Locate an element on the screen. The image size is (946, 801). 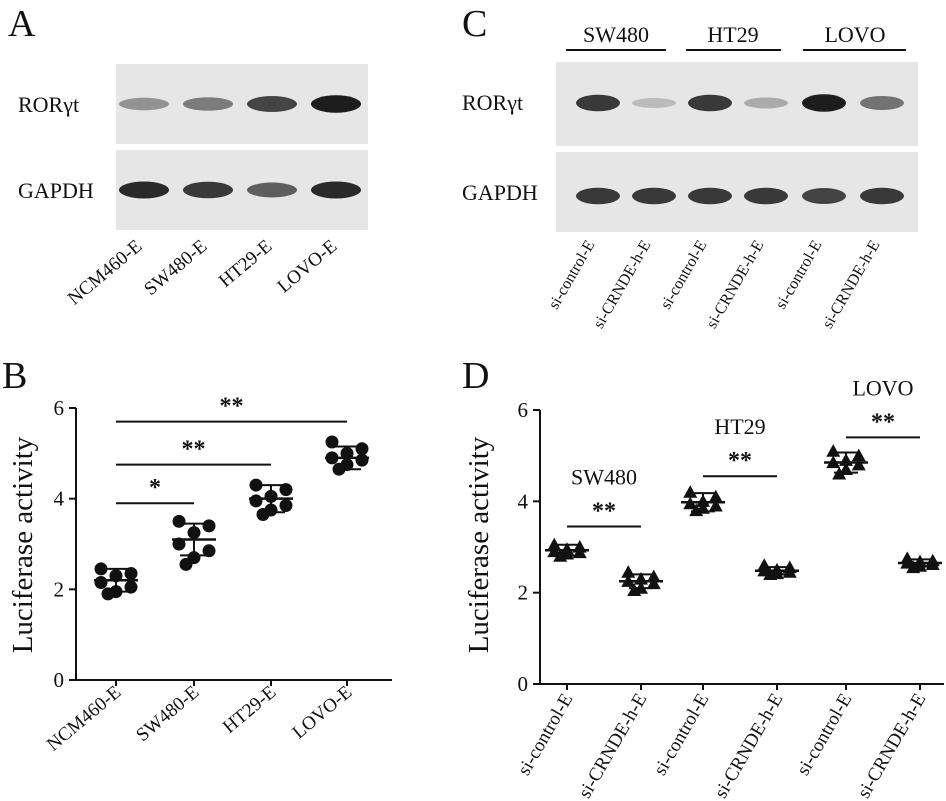
blot-a-lane-labels: NCM460-E SW480-E HT29-E LOVO-E is located at coordinates (202, 273).